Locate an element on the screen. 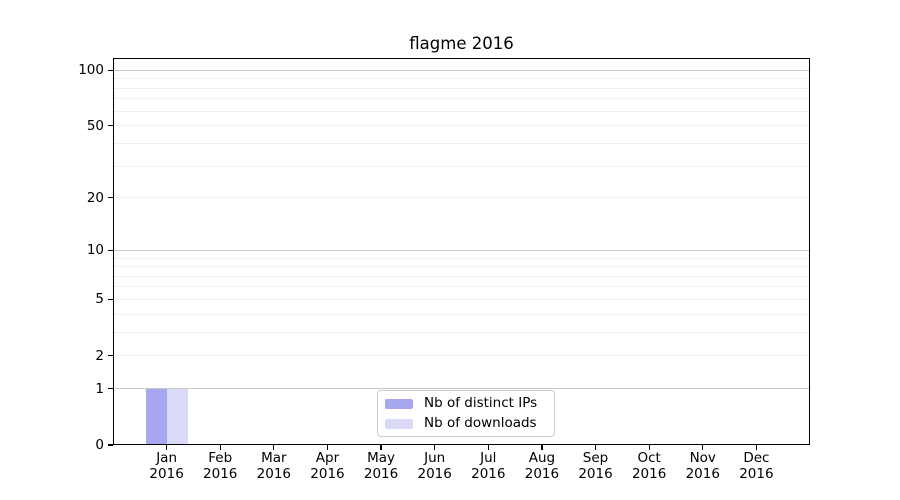  x-tick-label: May 2016 is located at coordinates (381, 466).